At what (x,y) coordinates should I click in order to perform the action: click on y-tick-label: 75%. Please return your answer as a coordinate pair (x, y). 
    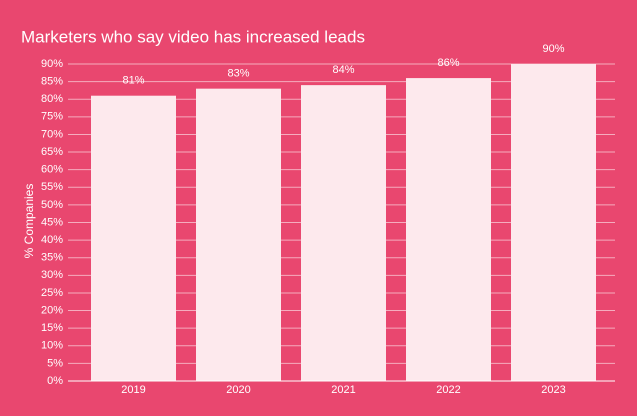
    Looking at the image, I should click on (52, 117).